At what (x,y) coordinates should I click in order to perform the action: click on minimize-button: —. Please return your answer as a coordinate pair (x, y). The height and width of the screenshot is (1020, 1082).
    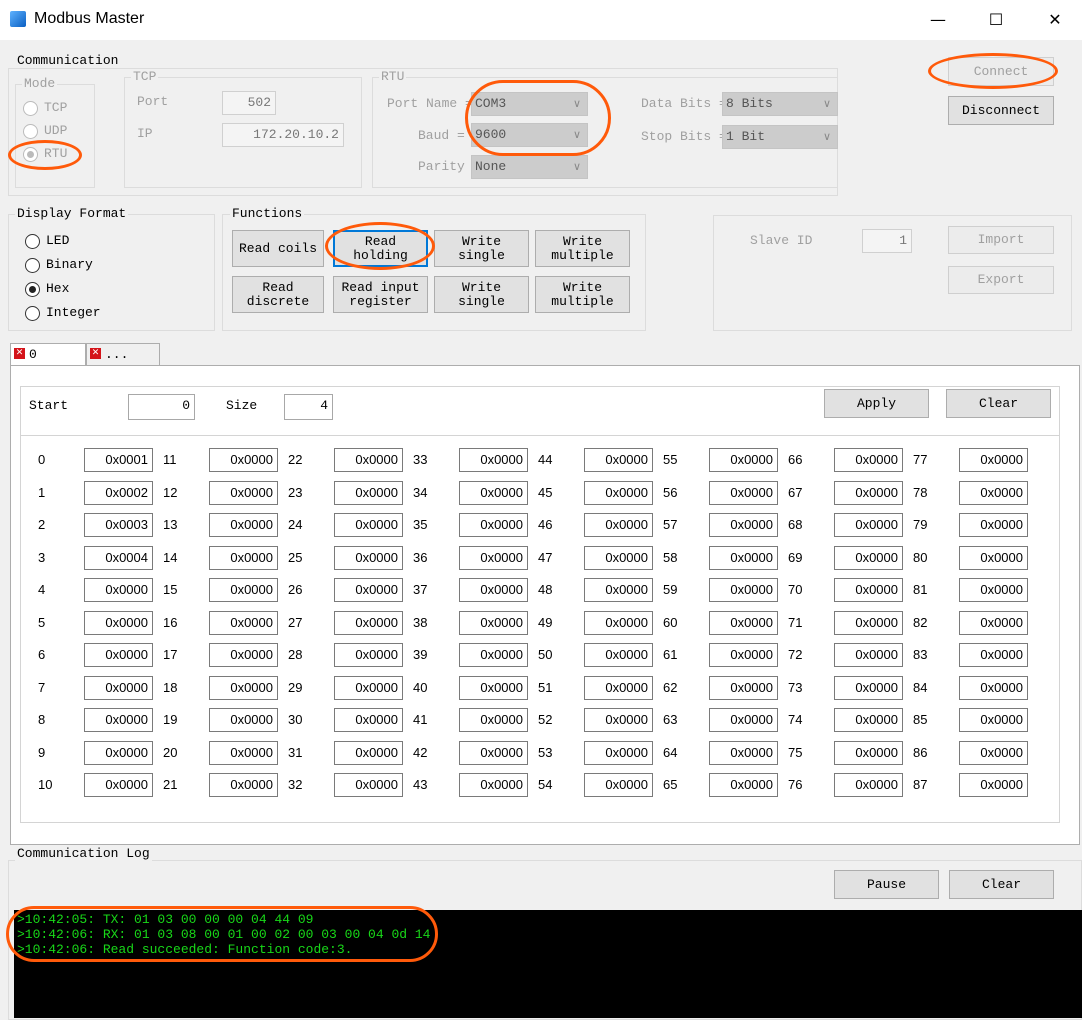
    Looking at the image, I should click on (938, 19).